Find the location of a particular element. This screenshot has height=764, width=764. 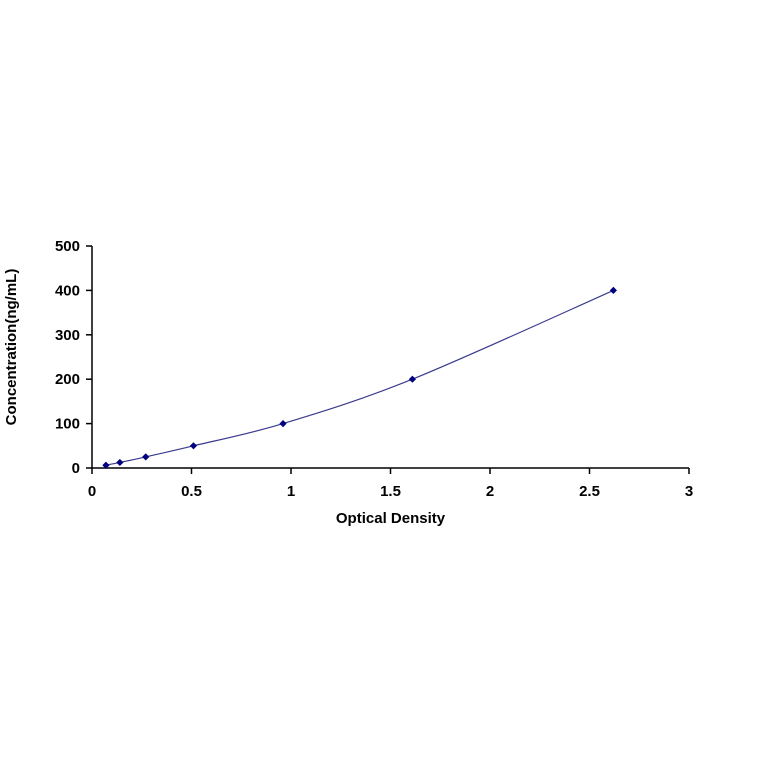

y-tick-label: 500 is located at coordinates (67, 246).